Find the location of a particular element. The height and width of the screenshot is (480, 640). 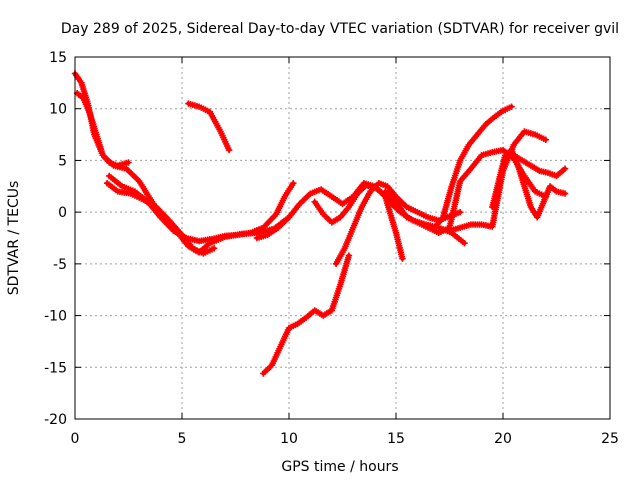

x-axis-label: GPS time / hours is located at coordinates (339, 467).